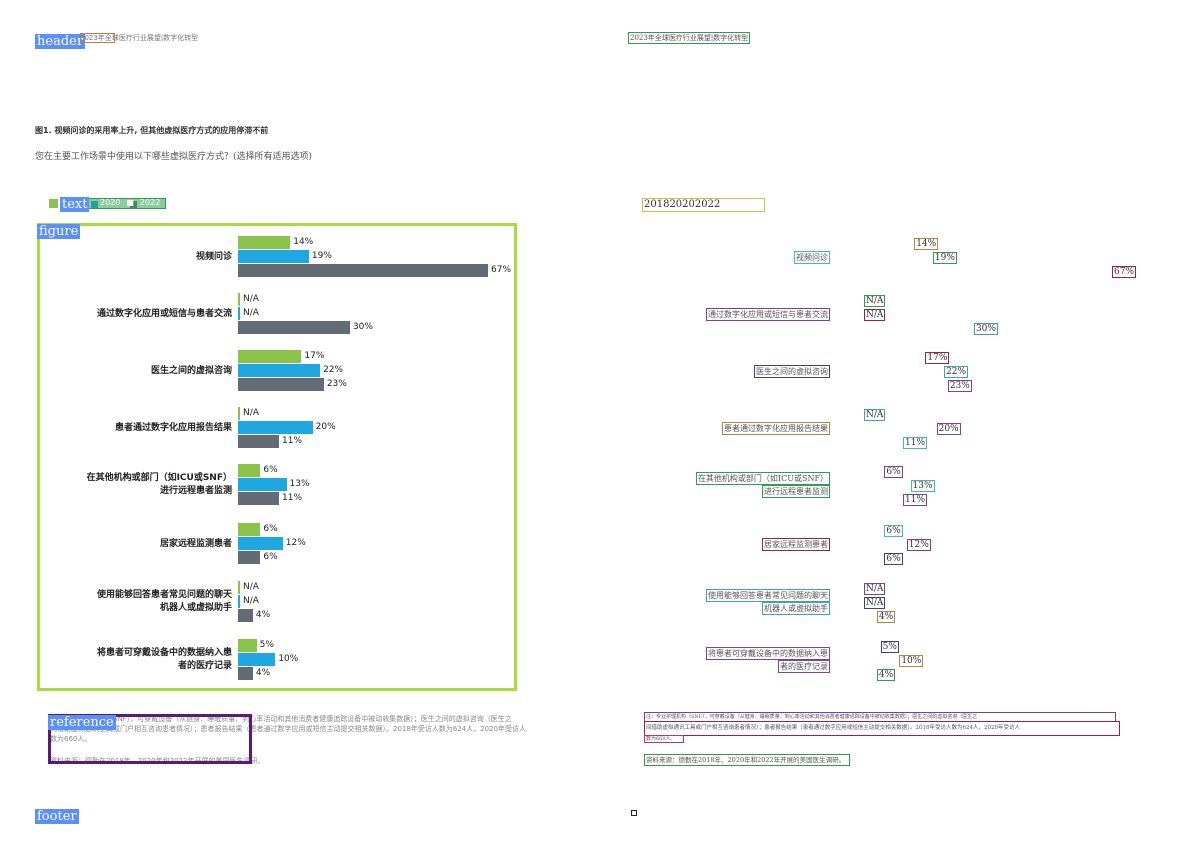 The width and height of the screenshot is (1192, 842). Describe the element at coordinates (703, 205) in the screenshot. I see `ocr-legend: 201820202022` at that location.